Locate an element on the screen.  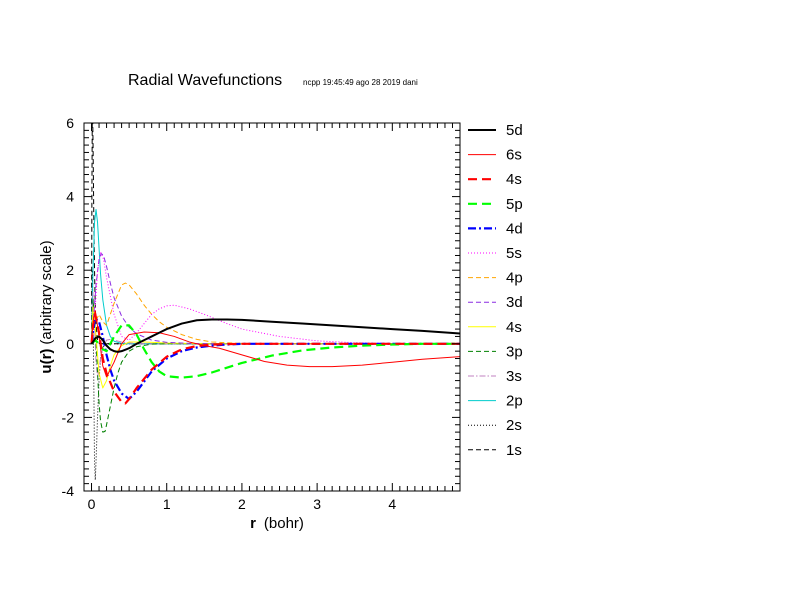
legend-label-4d-4: 4d is located at coordinates (514, 228).